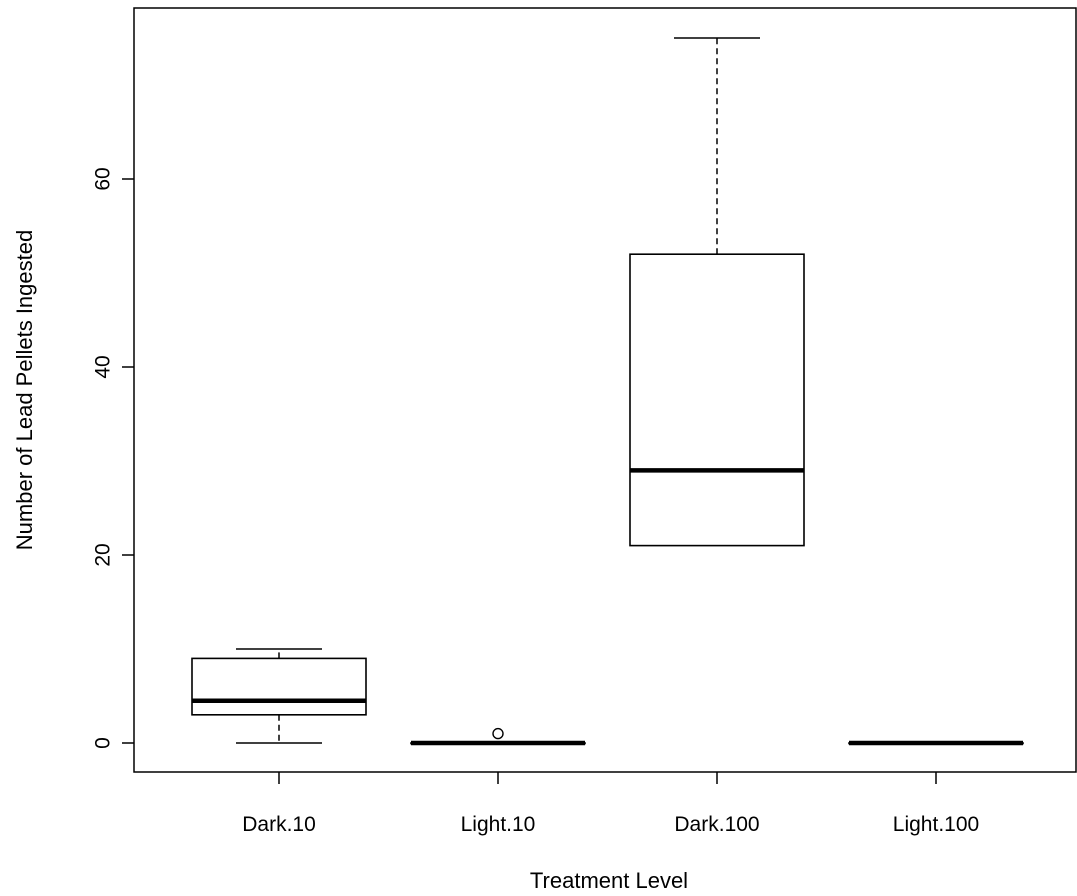 The height and width of the screenshot is (896, 1077). What do you see at coordinates (24, 390) in the screenshot?
I see `y-axis-title: Number of Lead Pellets Ingested` at bounding box center [24, 390].